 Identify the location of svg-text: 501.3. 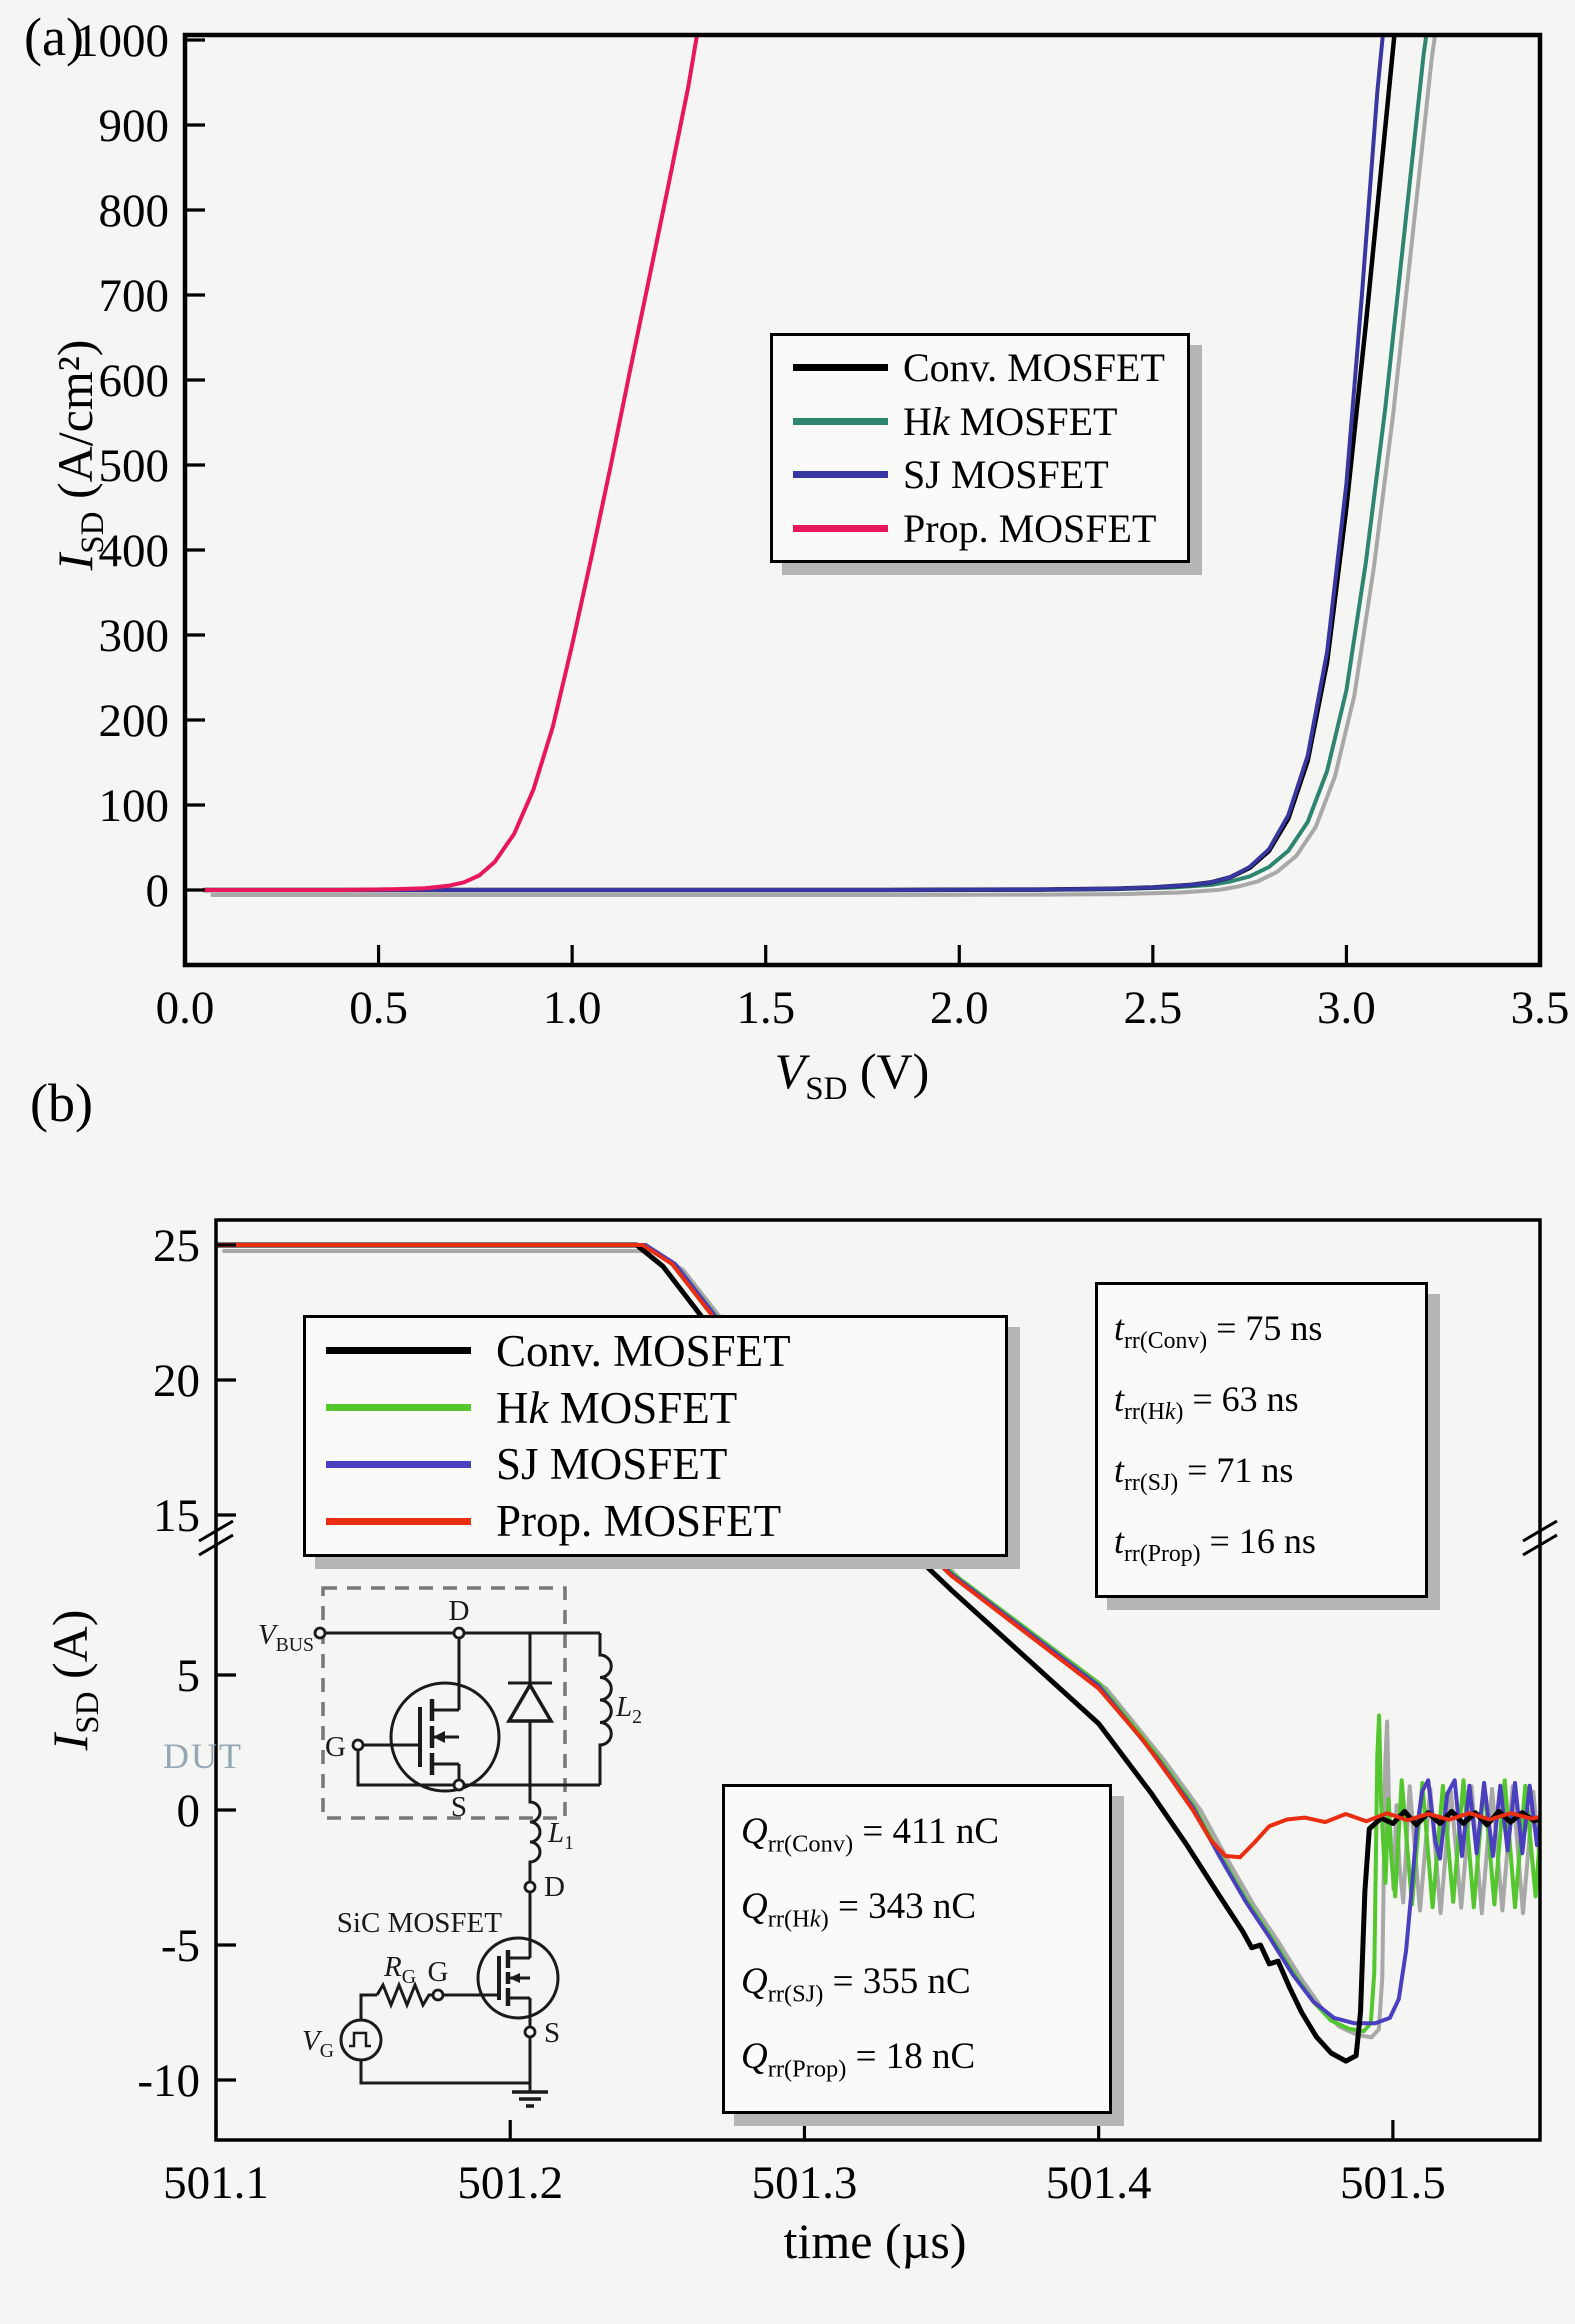
(805, 2183).